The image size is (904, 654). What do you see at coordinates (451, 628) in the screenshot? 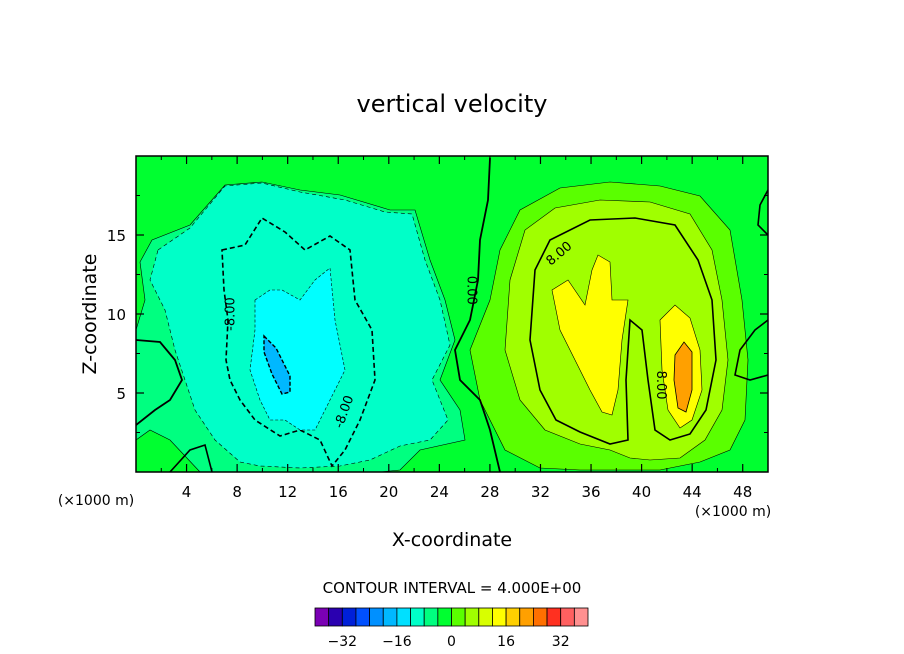
I see `colorbar: −32 −16 0 16 32` at bounding box center [451, 628].